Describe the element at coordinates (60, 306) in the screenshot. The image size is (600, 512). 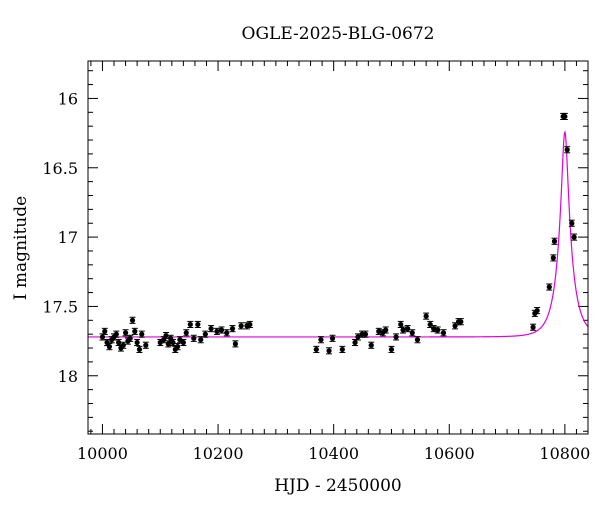
I see `y-tick-label: 17.5` at that location.